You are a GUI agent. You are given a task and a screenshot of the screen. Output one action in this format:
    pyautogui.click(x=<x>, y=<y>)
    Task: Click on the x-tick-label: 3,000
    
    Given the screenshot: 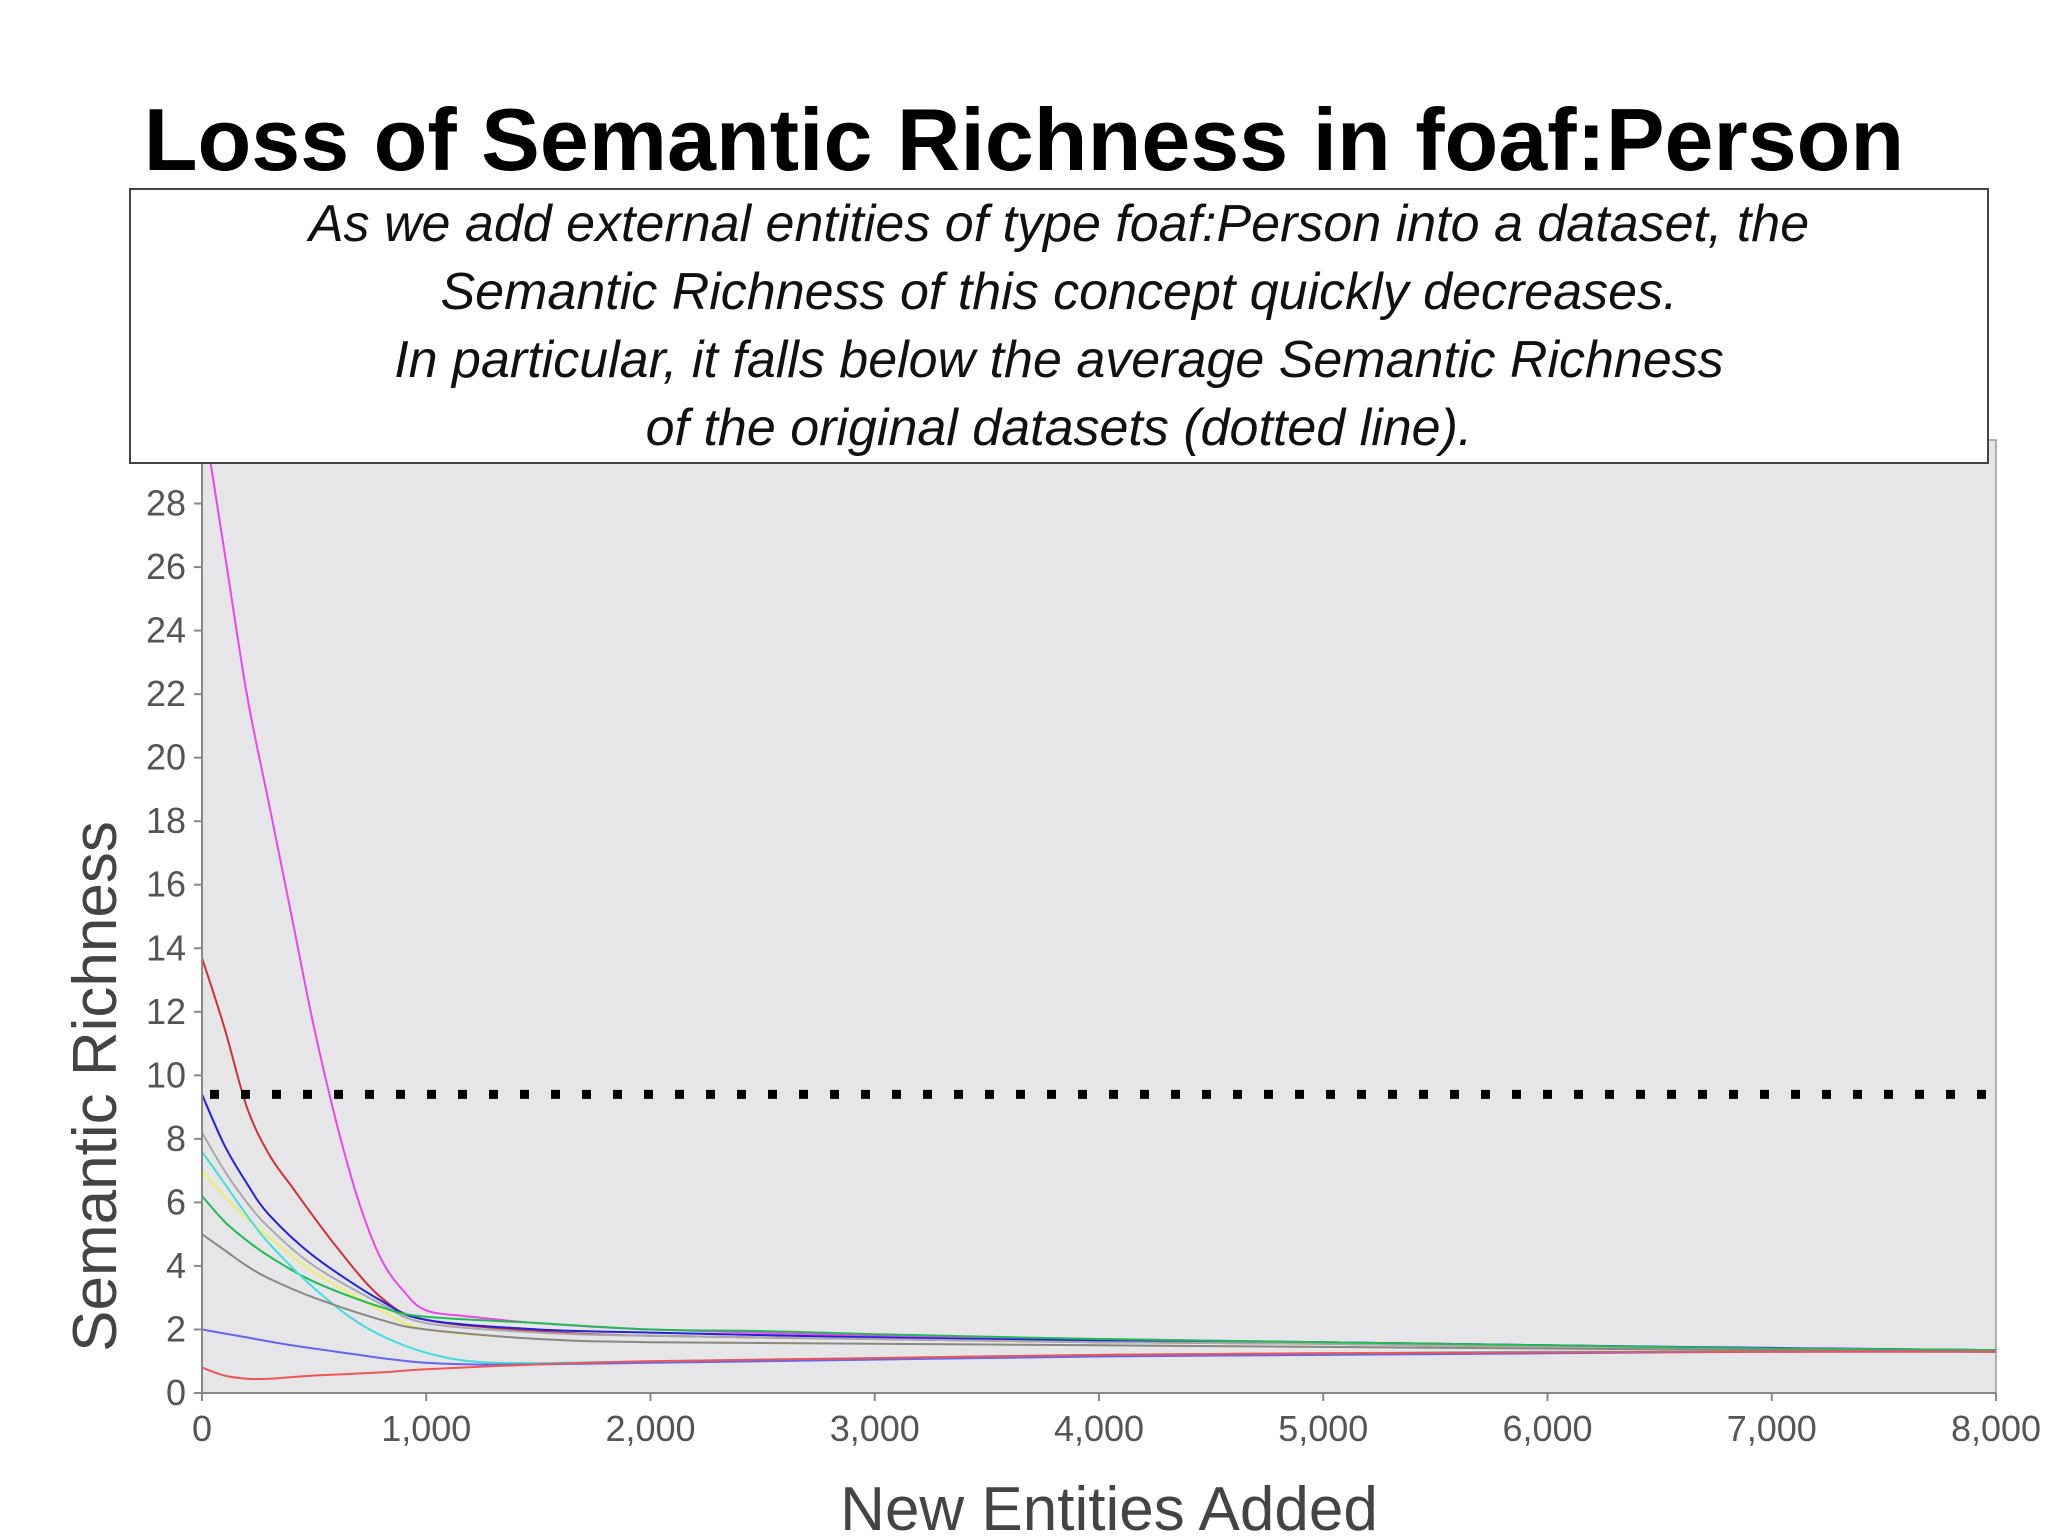 What is the action you would take?
    pyautogui.click(x=875, y=1428)
    